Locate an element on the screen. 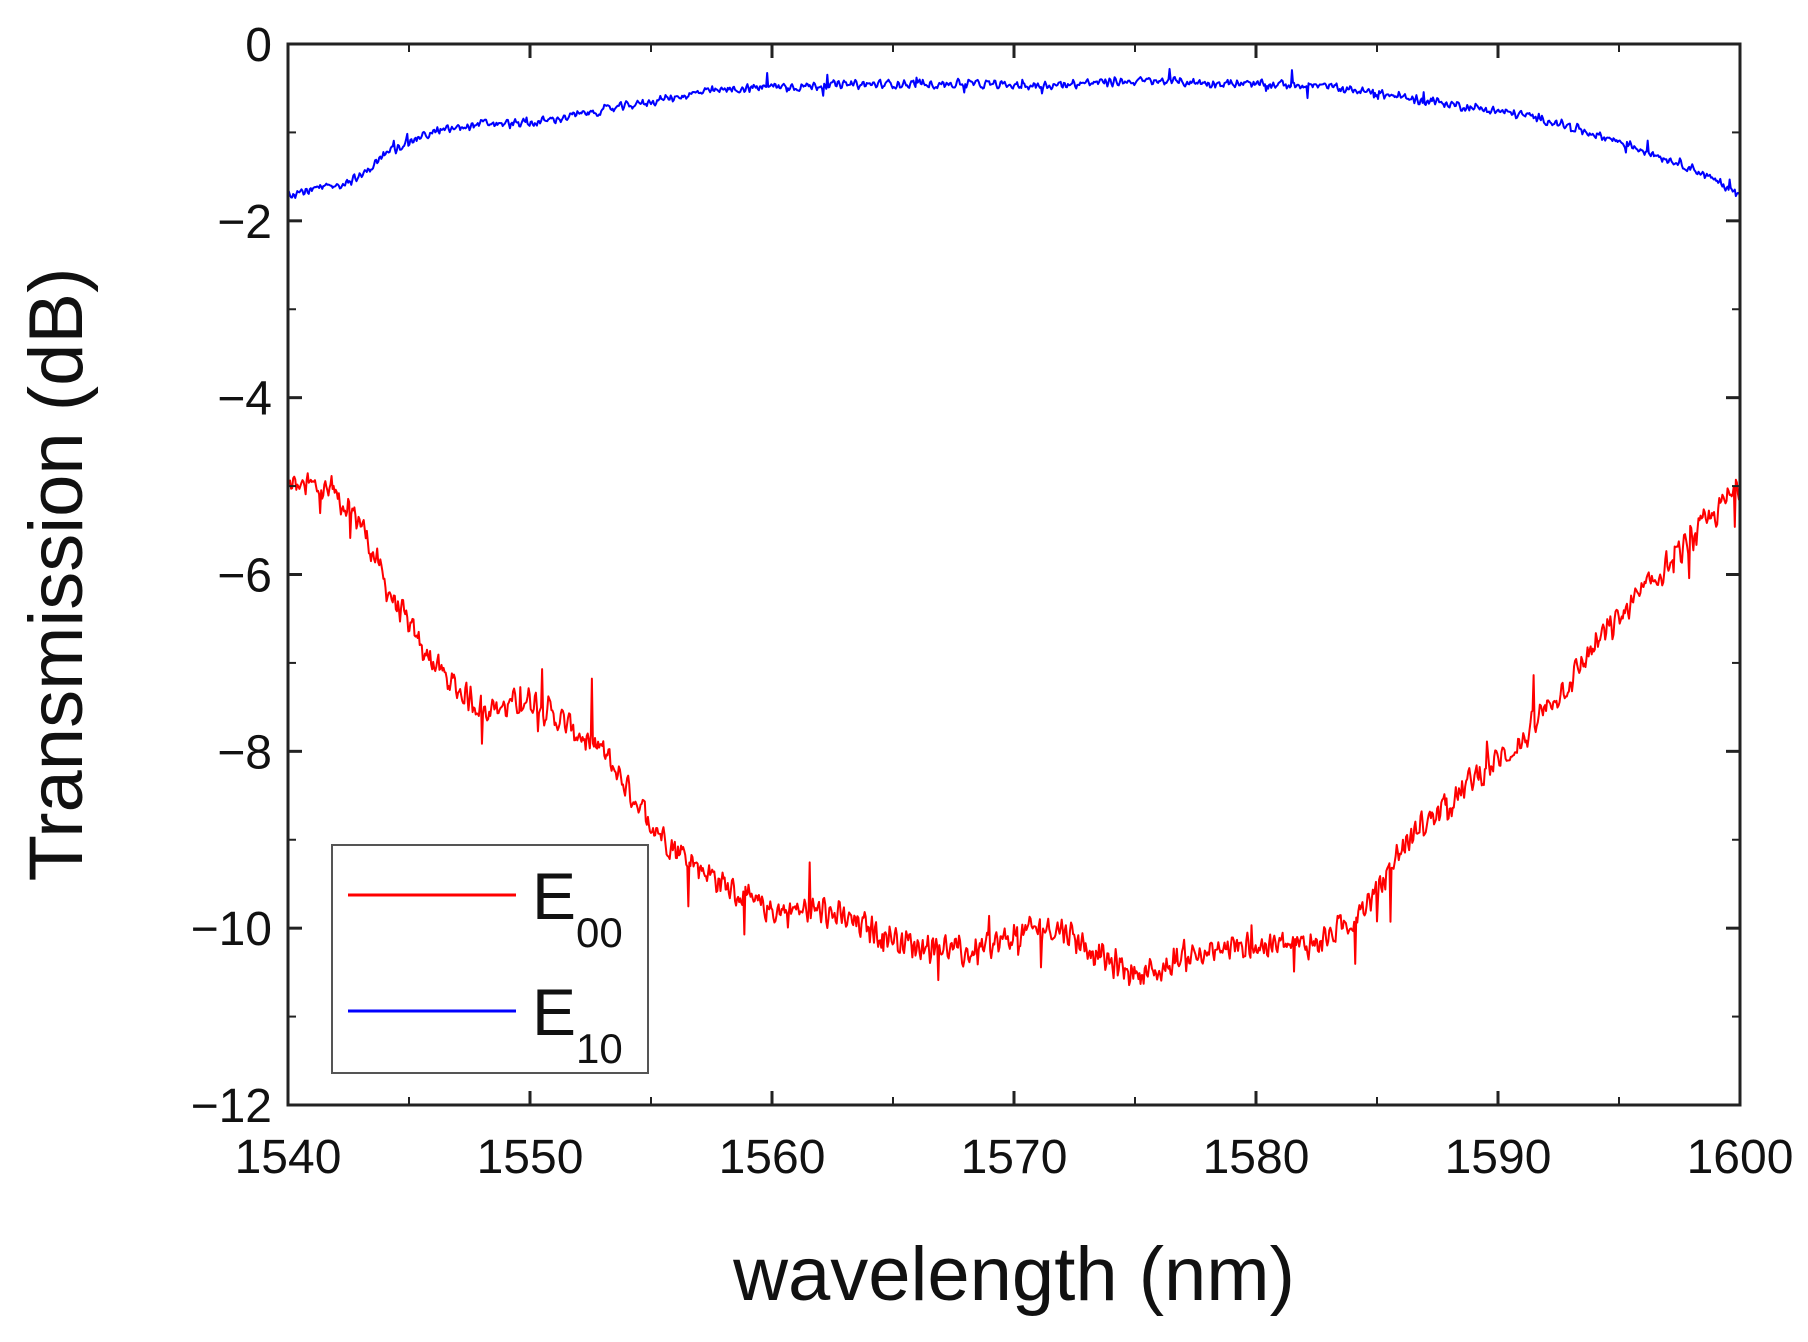 The height and width of the screenshot is (1342, 1808). legend-subscript: 00 is located at coordinates (599, 932).